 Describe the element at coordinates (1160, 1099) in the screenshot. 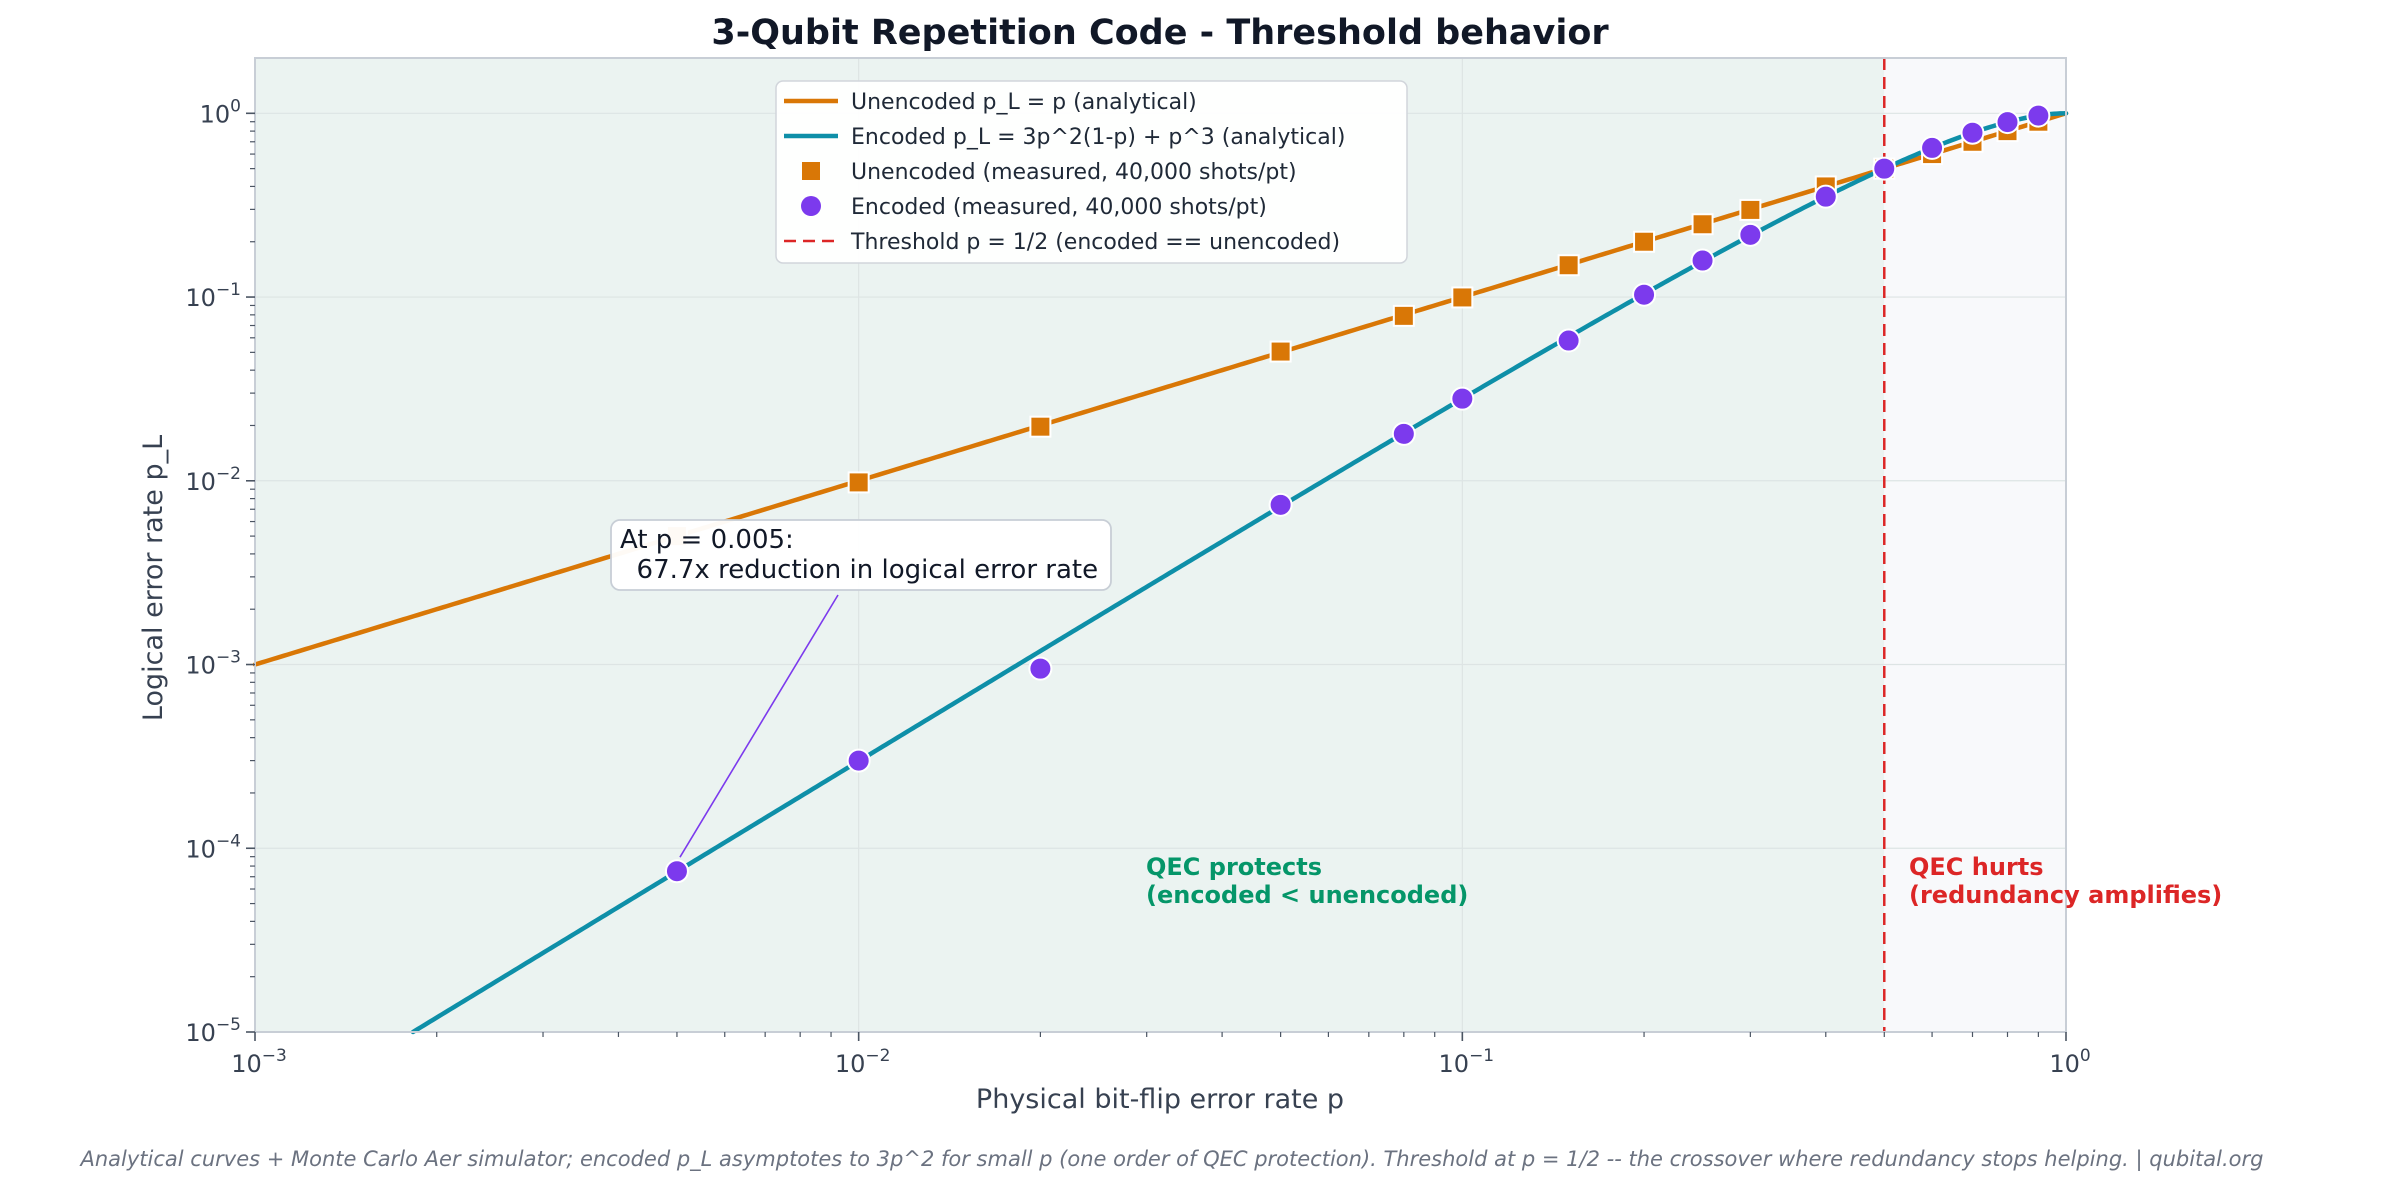

I see `x-axis-label: Physical bit-flip error rate p` at that location.